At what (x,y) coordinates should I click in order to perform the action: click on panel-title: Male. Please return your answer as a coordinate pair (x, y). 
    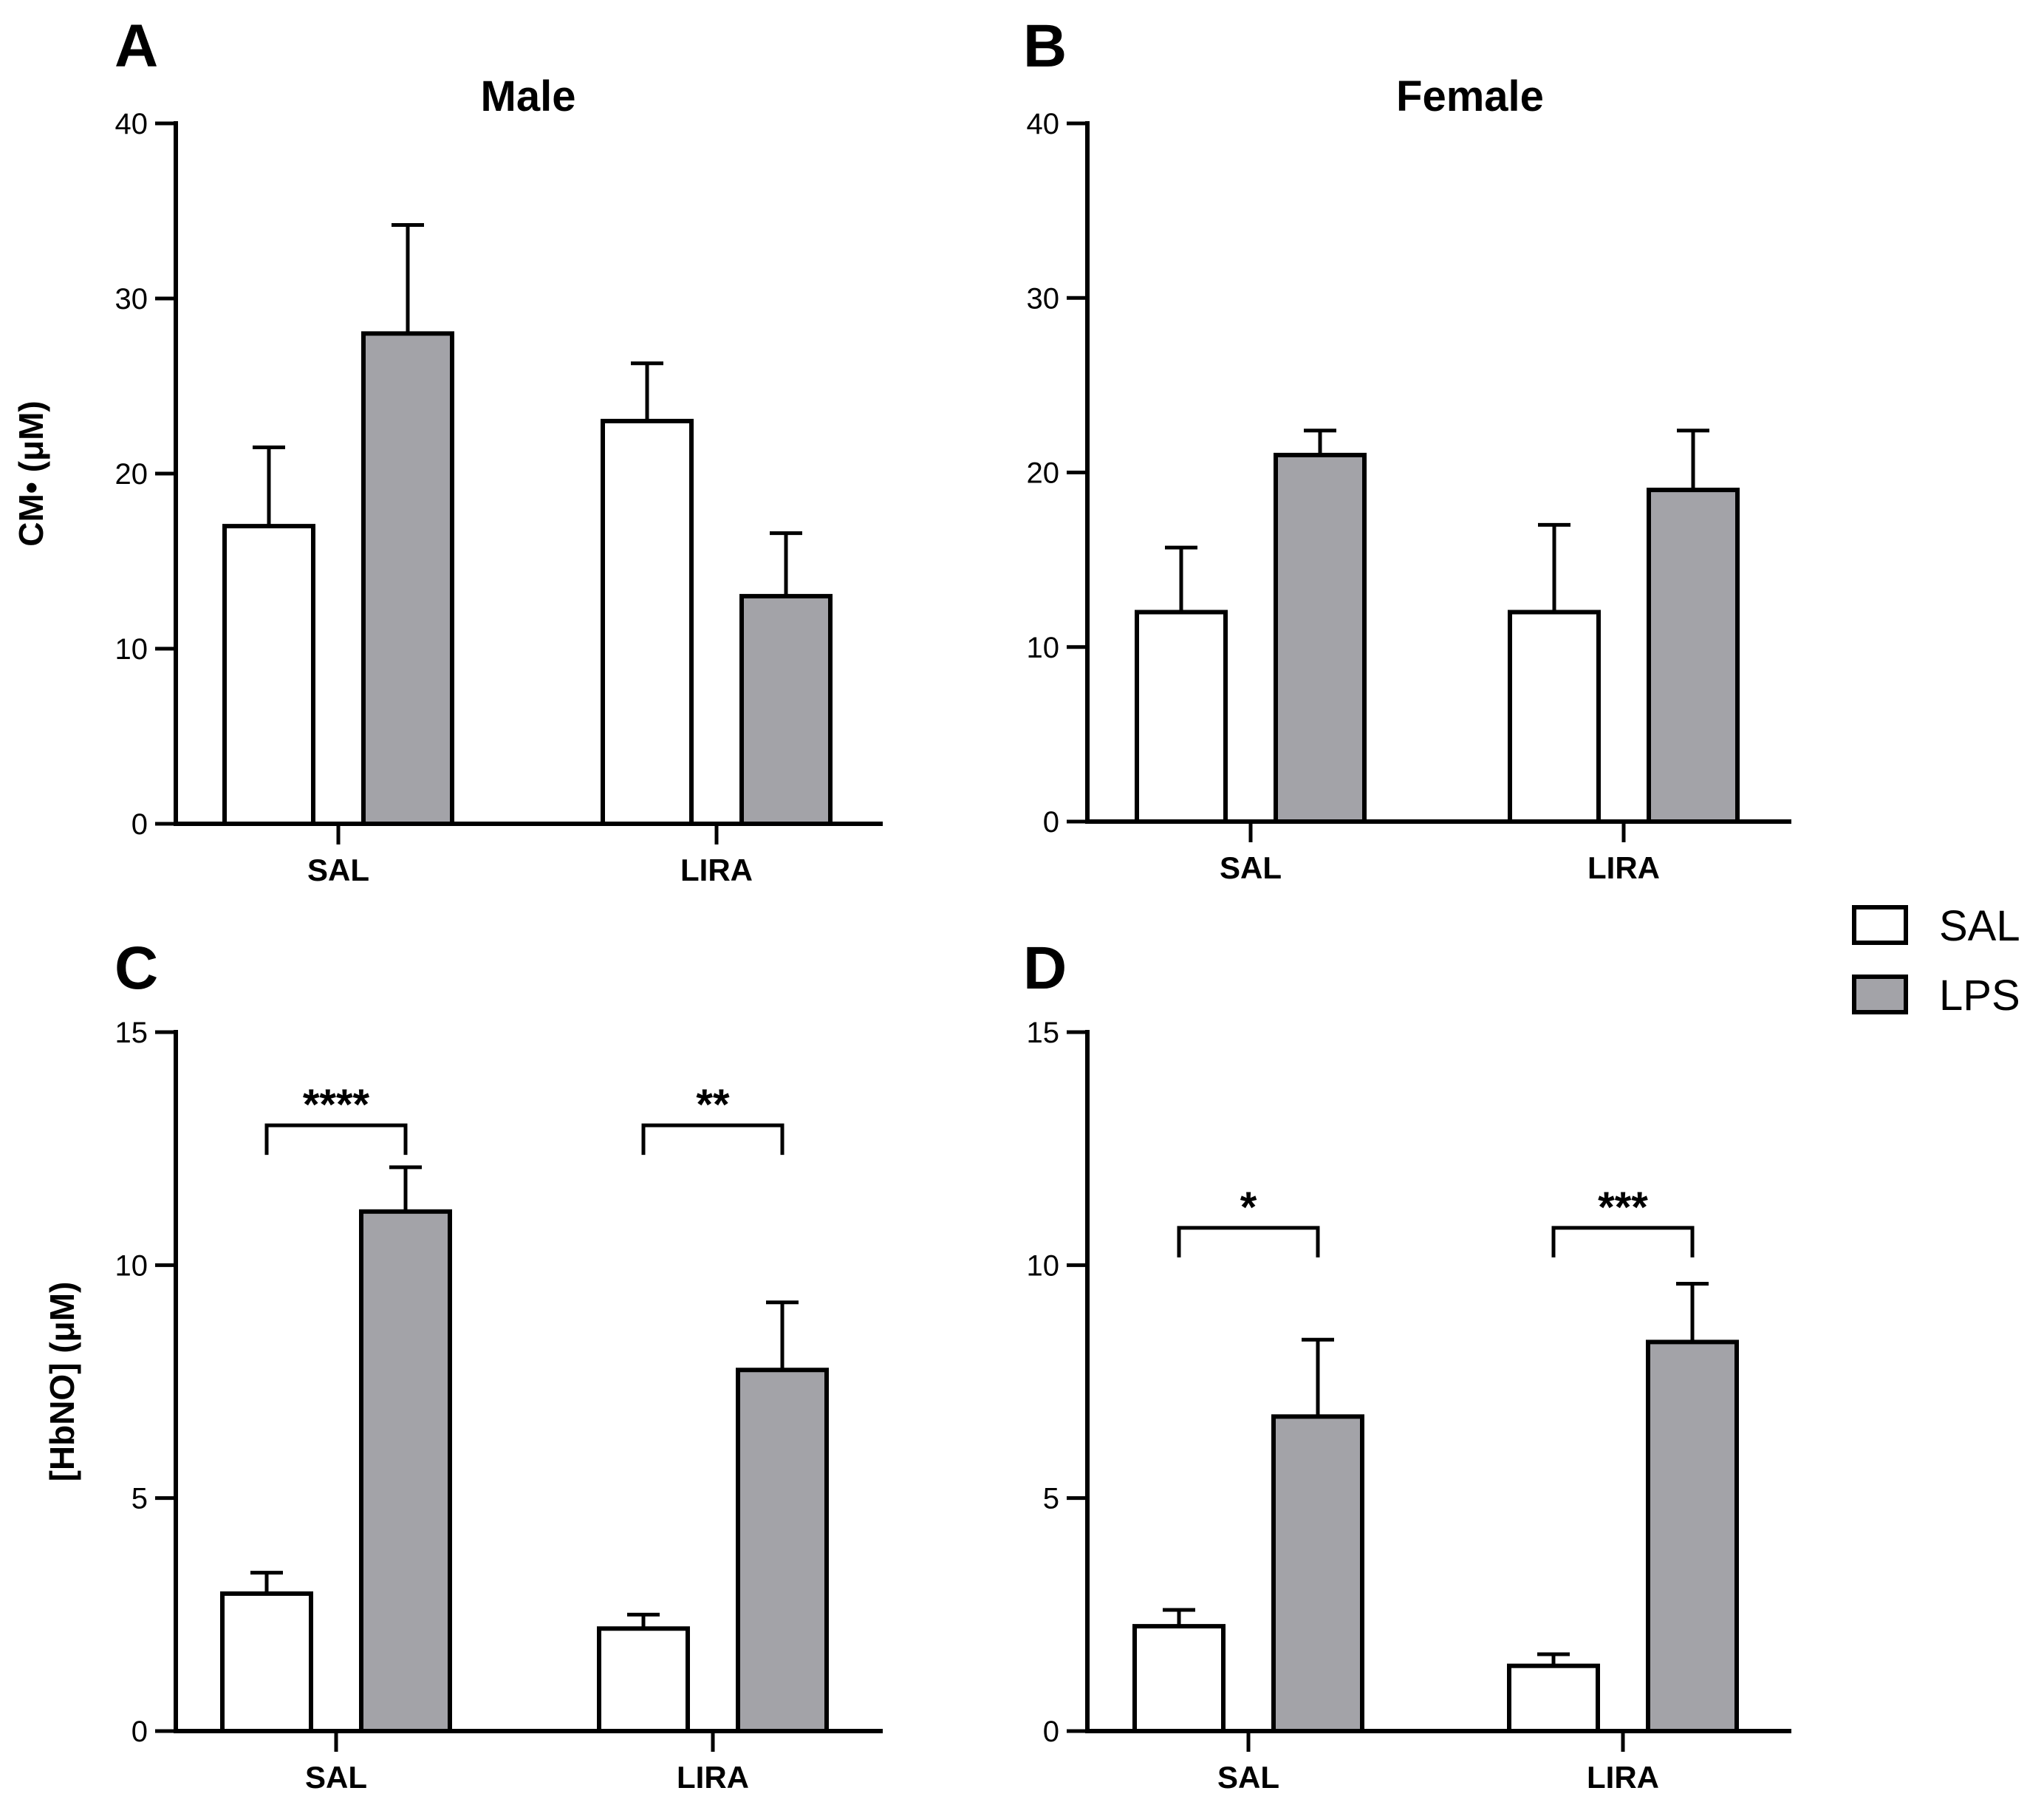
    Looking at the image, I should click on (528, 96).